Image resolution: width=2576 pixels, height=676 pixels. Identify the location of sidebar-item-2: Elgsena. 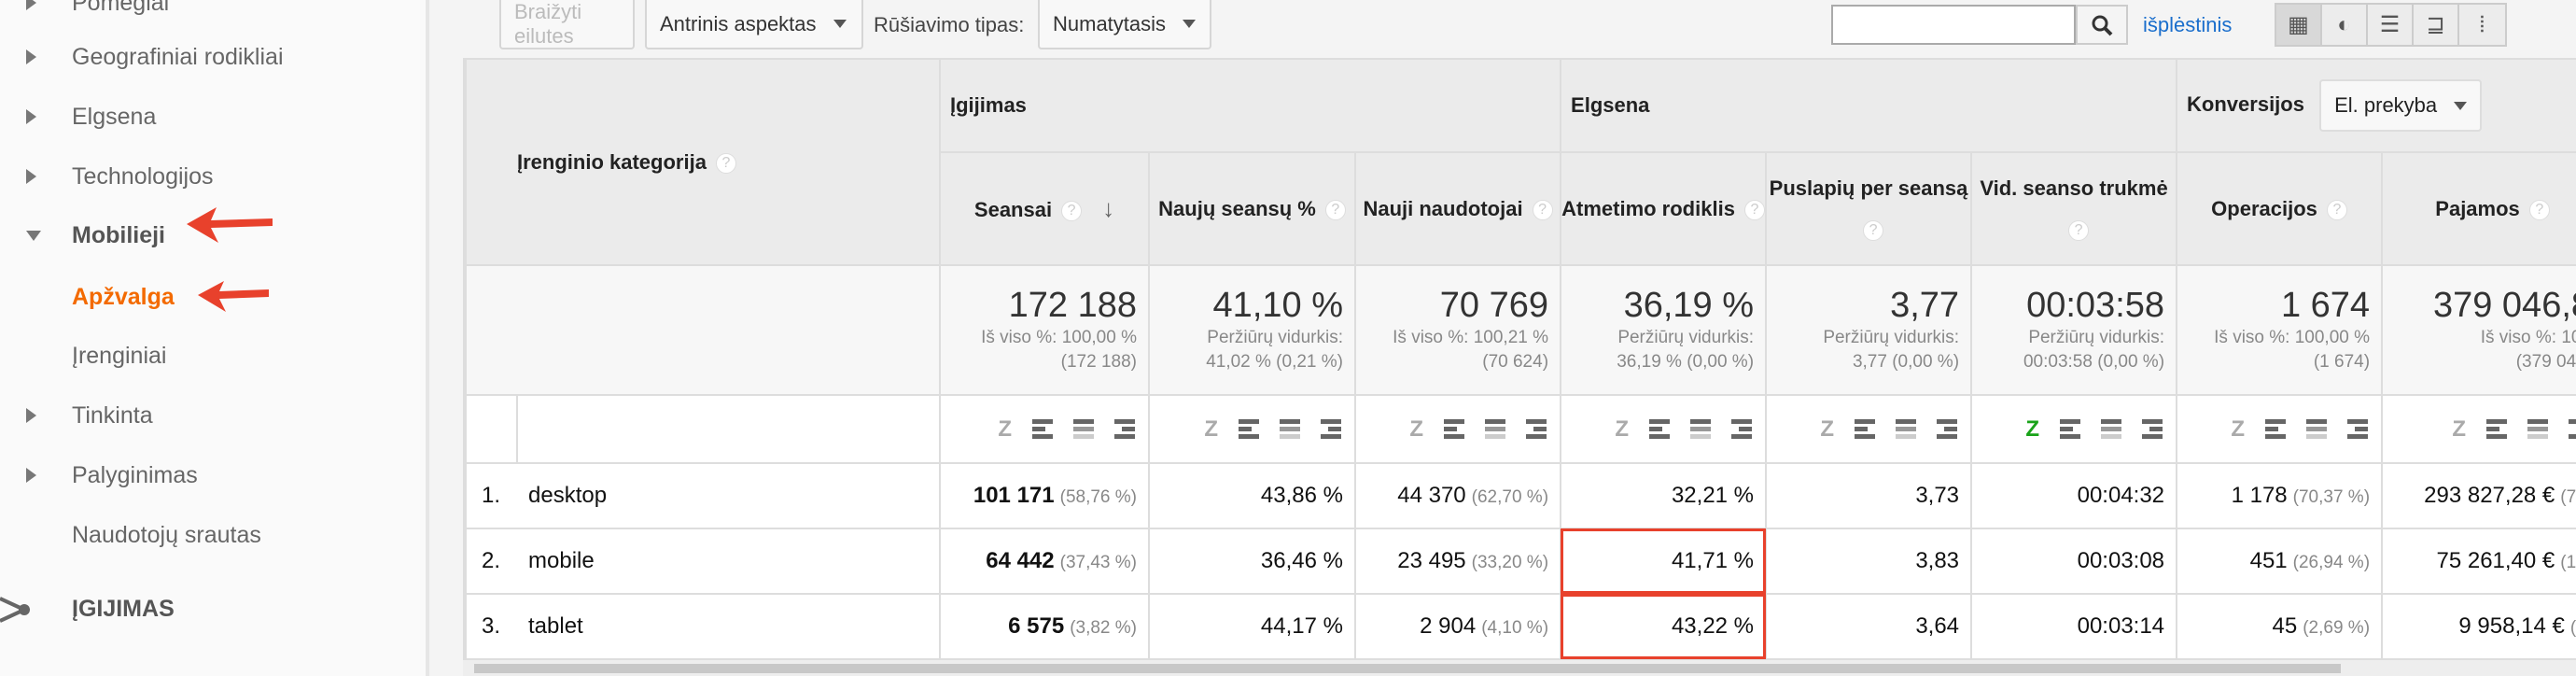
(213, 116).